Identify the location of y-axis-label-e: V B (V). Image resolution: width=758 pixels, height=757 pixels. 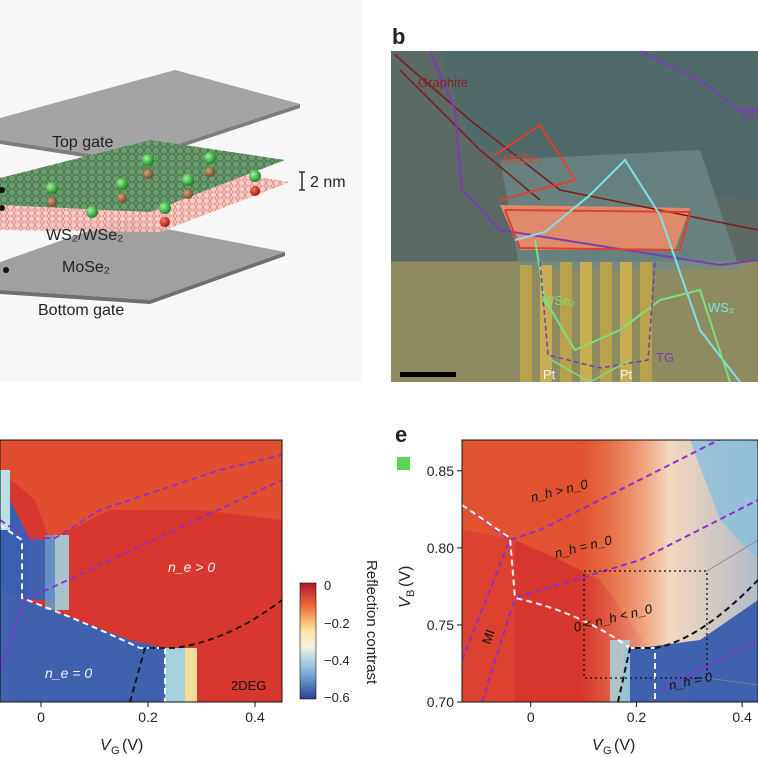
(407, 587).